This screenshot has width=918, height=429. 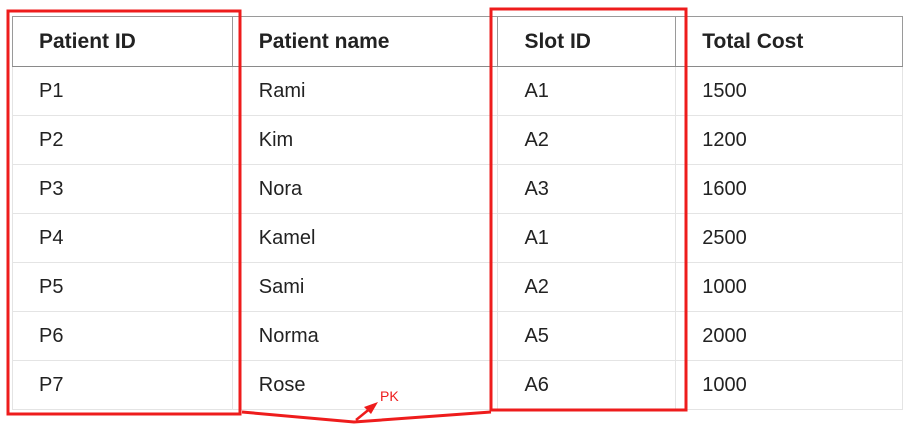 I want to click on cell-patient-id: P4, so click(x=122, y=238).